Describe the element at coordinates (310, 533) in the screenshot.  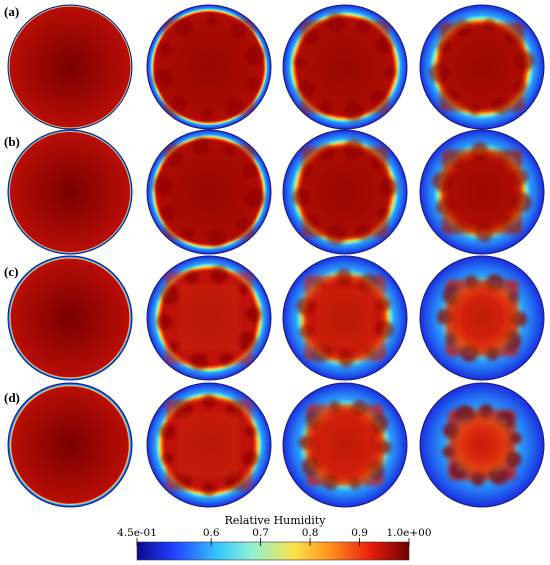
I see `colorbar-tick-label: 0.8` at that location.